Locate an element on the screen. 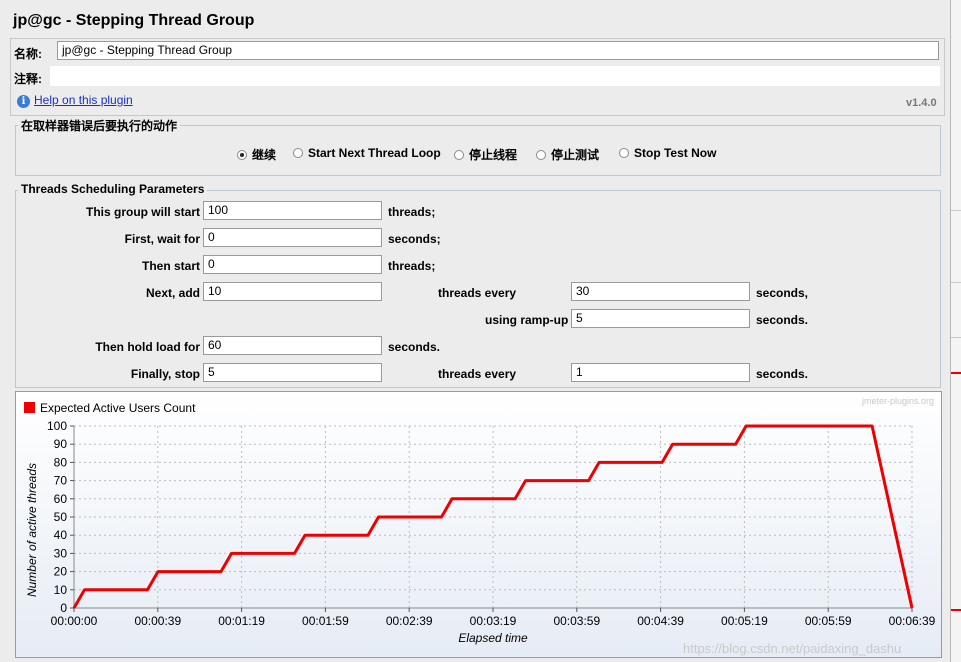  y-axis-label: Number of active threads is located at coordinates (32, 530).